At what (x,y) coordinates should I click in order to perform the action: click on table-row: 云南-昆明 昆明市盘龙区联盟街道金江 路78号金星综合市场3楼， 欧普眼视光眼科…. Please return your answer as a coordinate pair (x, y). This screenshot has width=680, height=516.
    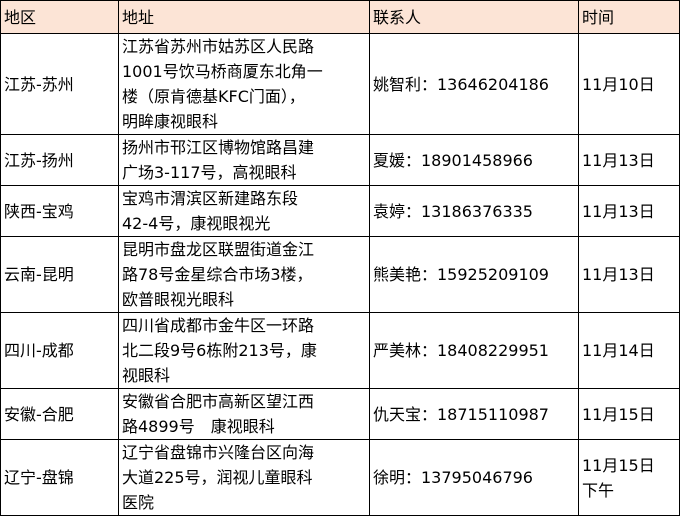
    Looking at the image, I should click on (340, 274).